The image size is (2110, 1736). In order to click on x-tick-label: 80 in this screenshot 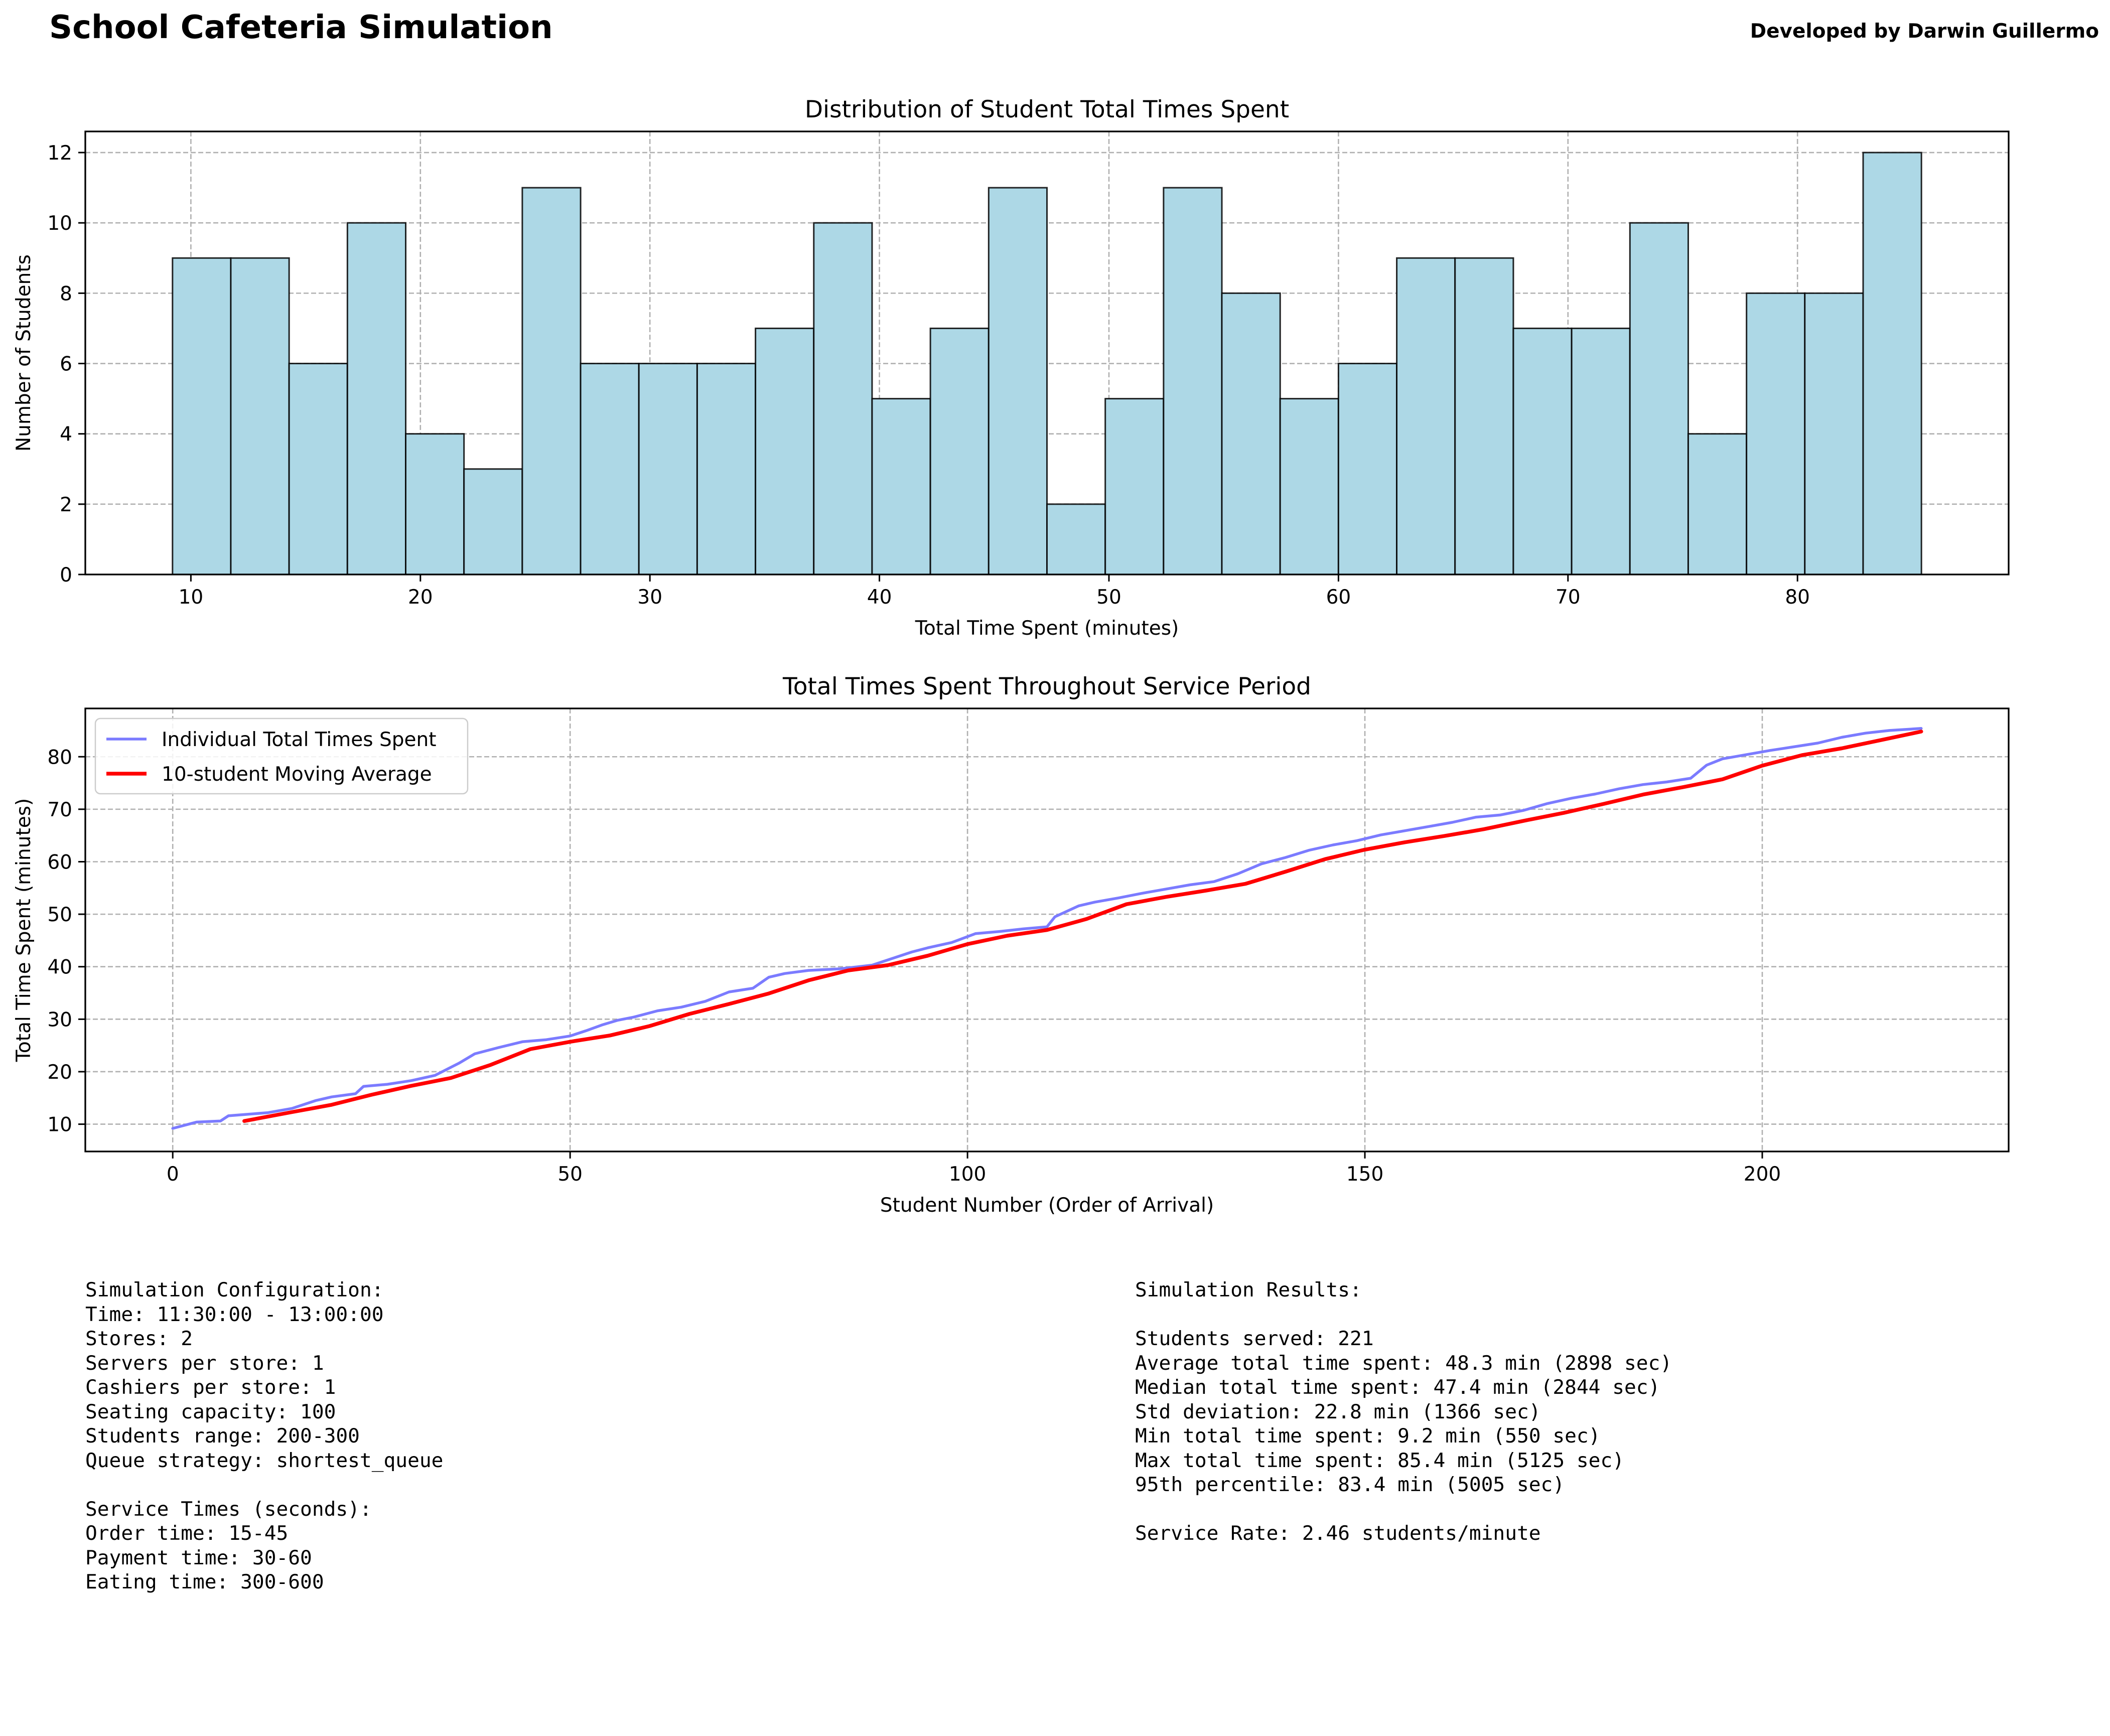, I will do `click(1797, 597)`.